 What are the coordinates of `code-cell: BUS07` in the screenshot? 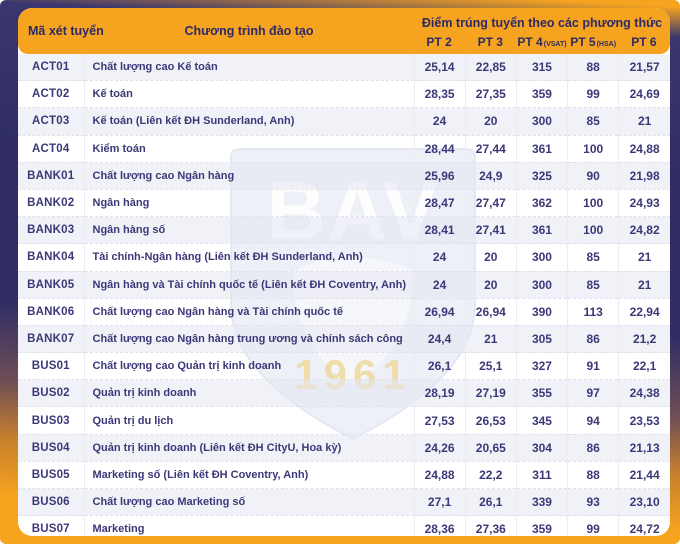 It's located at (51, 525).